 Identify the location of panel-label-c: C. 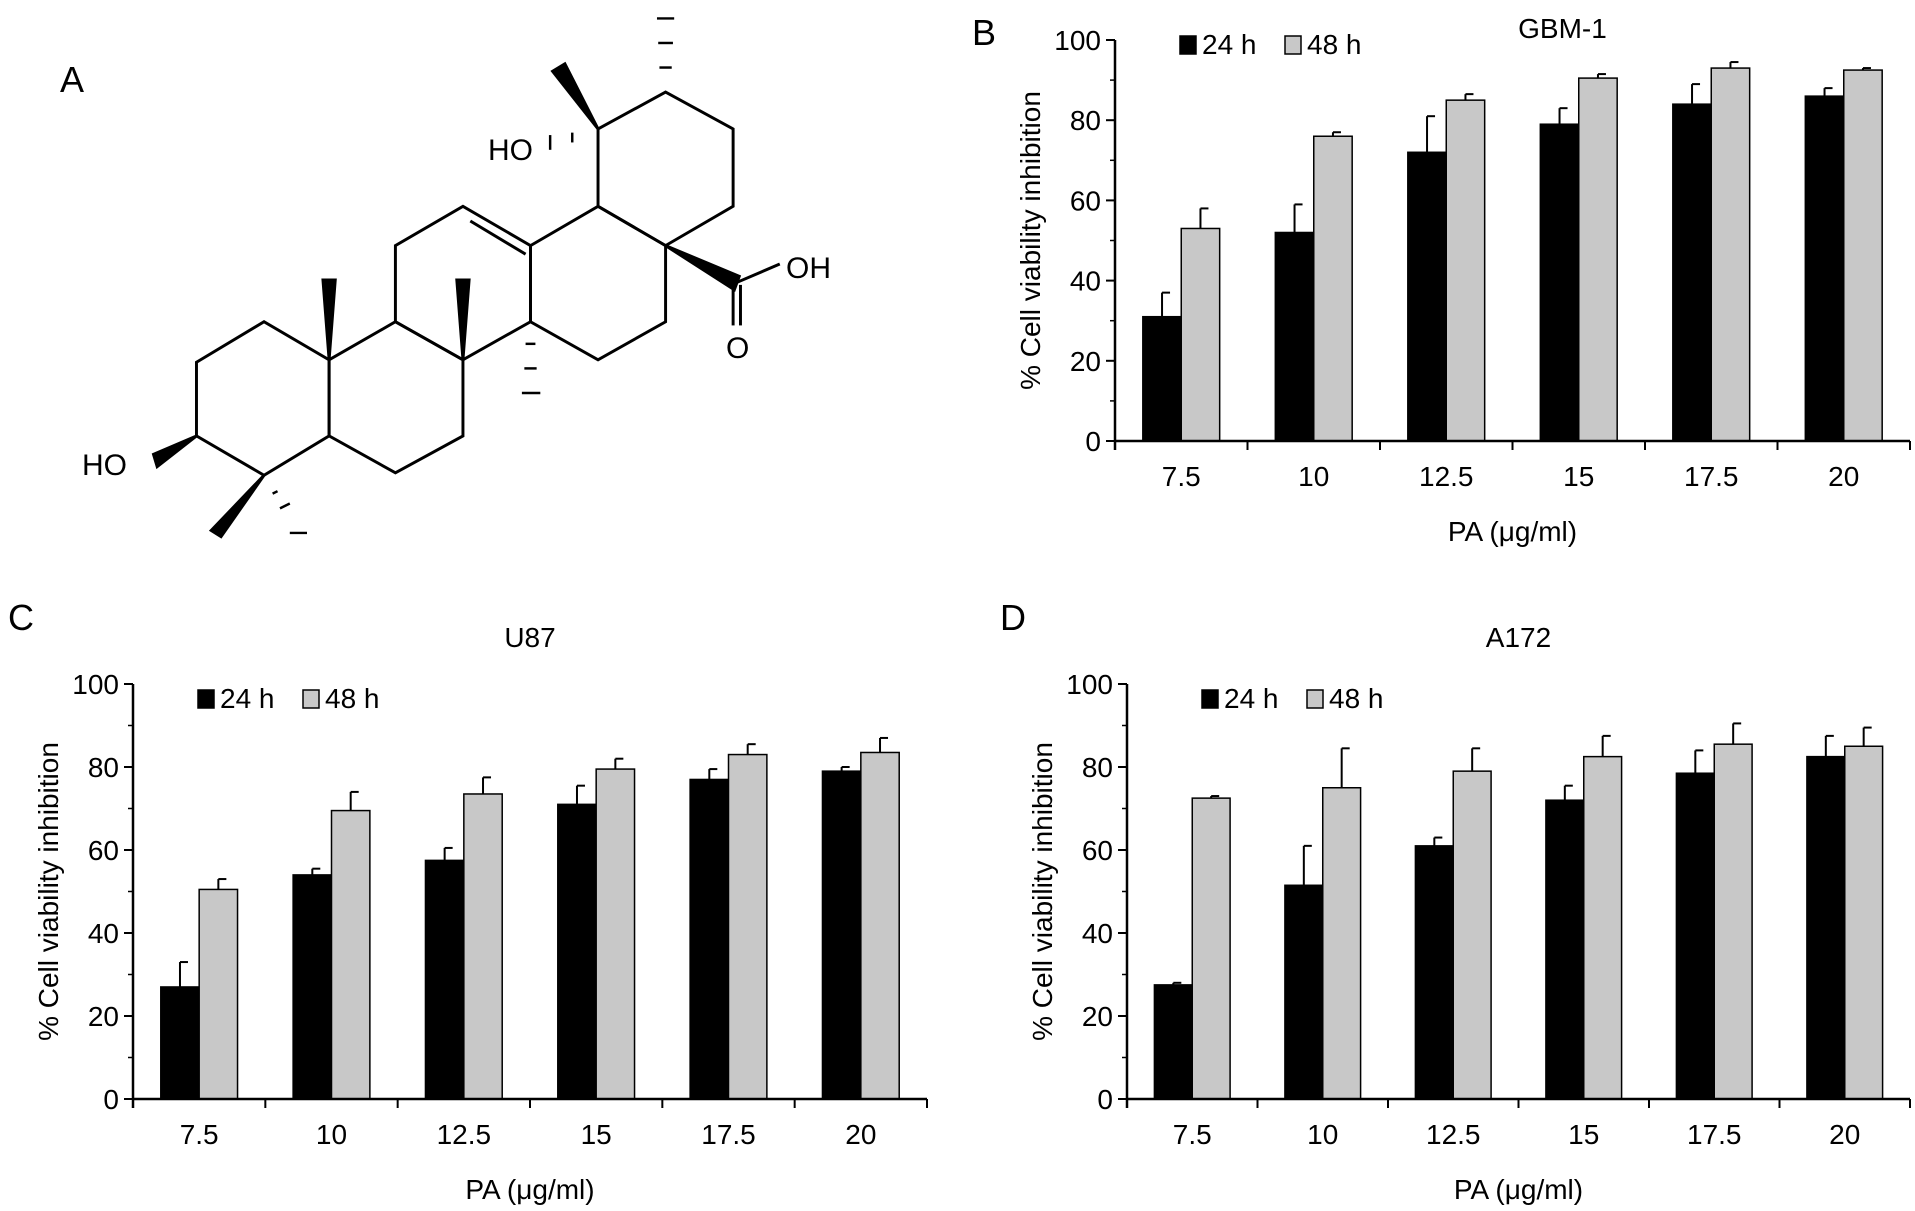
(21, 617).